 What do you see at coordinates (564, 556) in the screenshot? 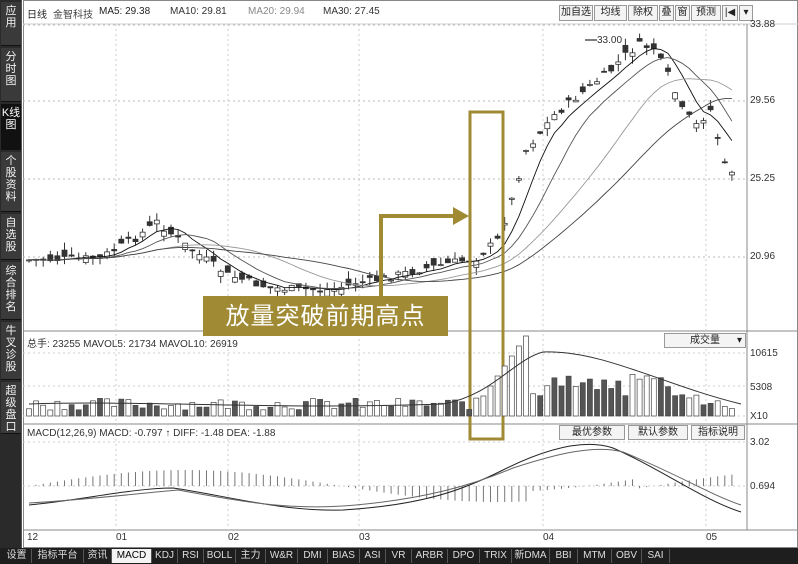
I see `tab-bbi: BBI` at bounding box center [564, 556].